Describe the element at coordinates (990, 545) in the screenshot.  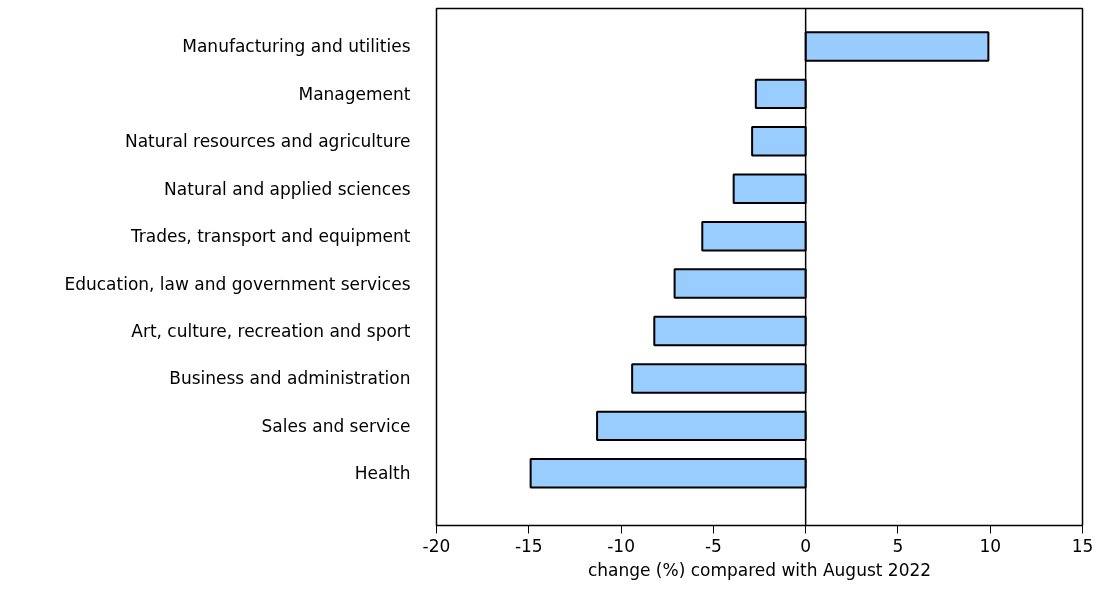
I see `x-tick-label: 10` at that location.